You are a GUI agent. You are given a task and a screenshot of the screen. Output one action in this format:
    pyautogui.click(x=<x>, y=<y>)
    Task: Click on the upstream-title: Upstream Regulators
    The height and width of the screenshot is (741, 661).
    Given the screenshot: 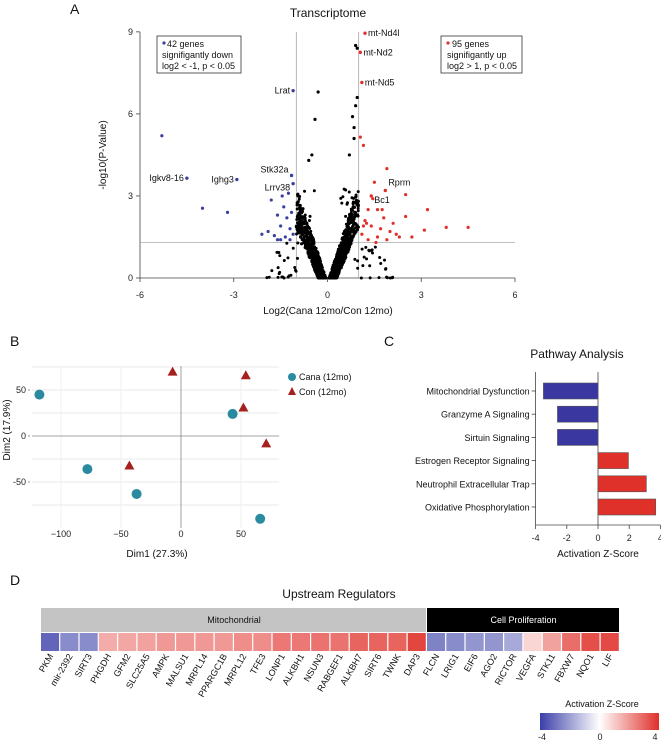 What is the action you would take?
    pyautogui.click(x=338, y=594)
    